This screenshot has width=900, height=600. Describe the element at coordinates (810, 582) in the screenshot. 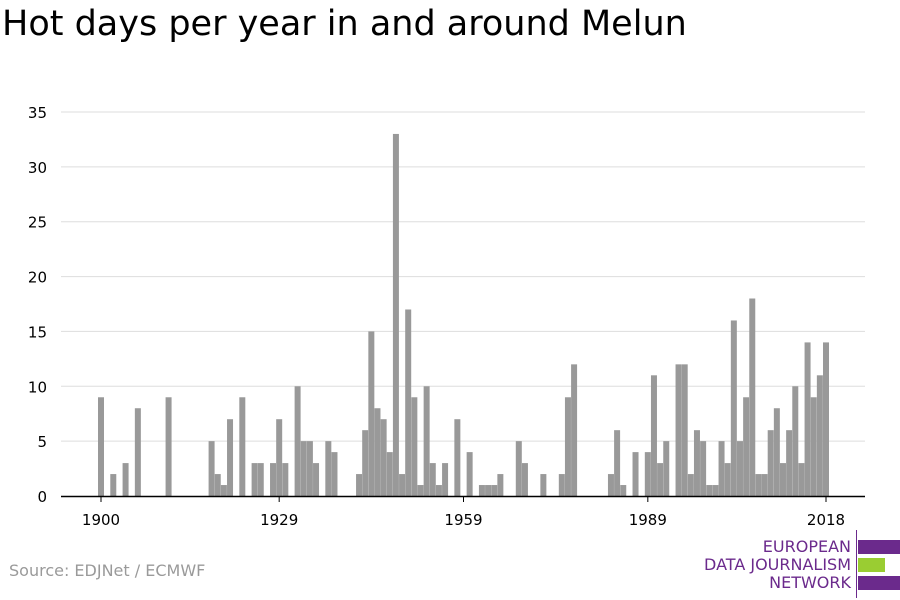

I see `logo-line-3: NETWORK` at that location.